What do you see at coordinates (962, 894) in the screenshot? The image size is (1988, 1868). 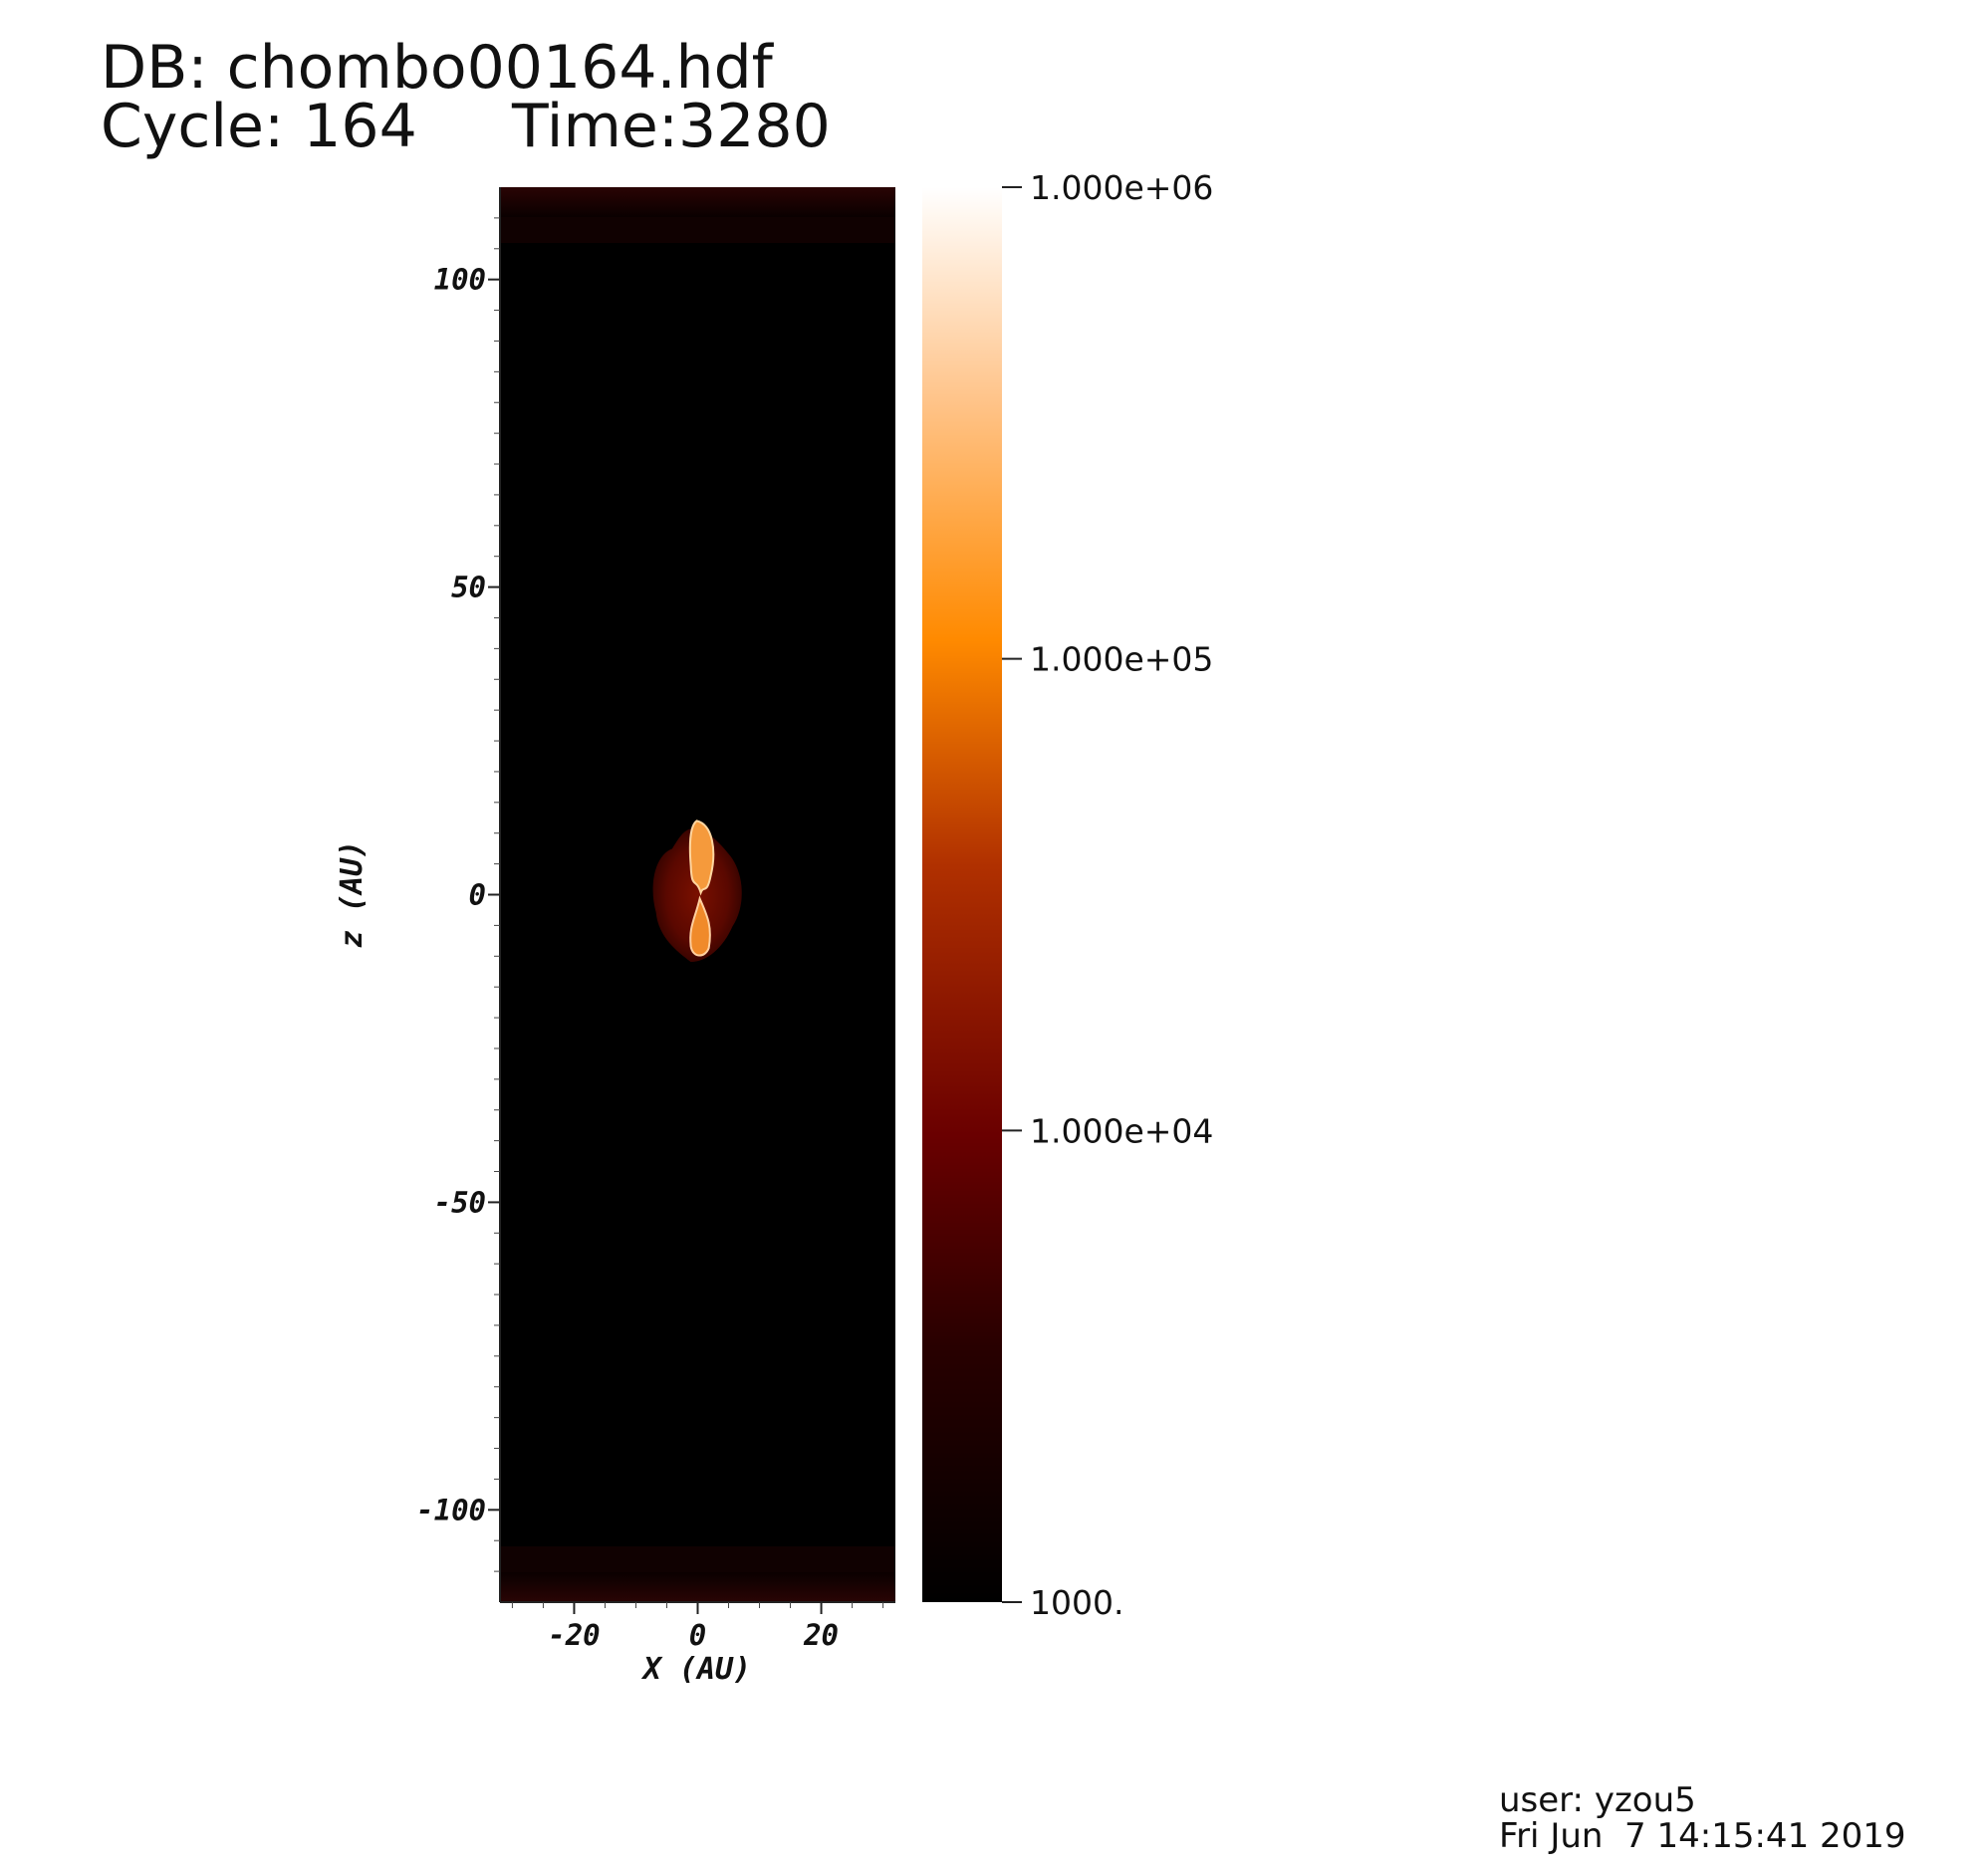 I see `colorbar` at bounding box center [962, 894].